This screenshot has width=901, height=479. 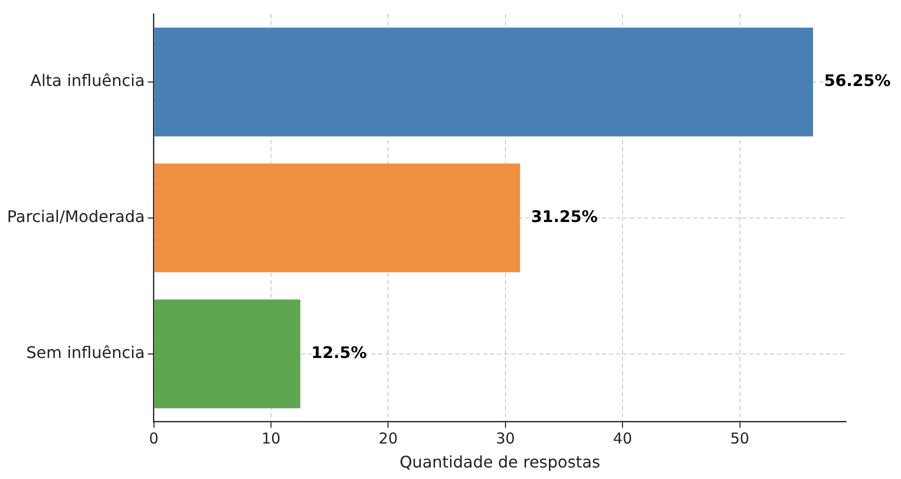 What do you see at coordinates (857, 80) in the screenshot?
I see `data-label: 56.25%` at bounding box center [857, 80].